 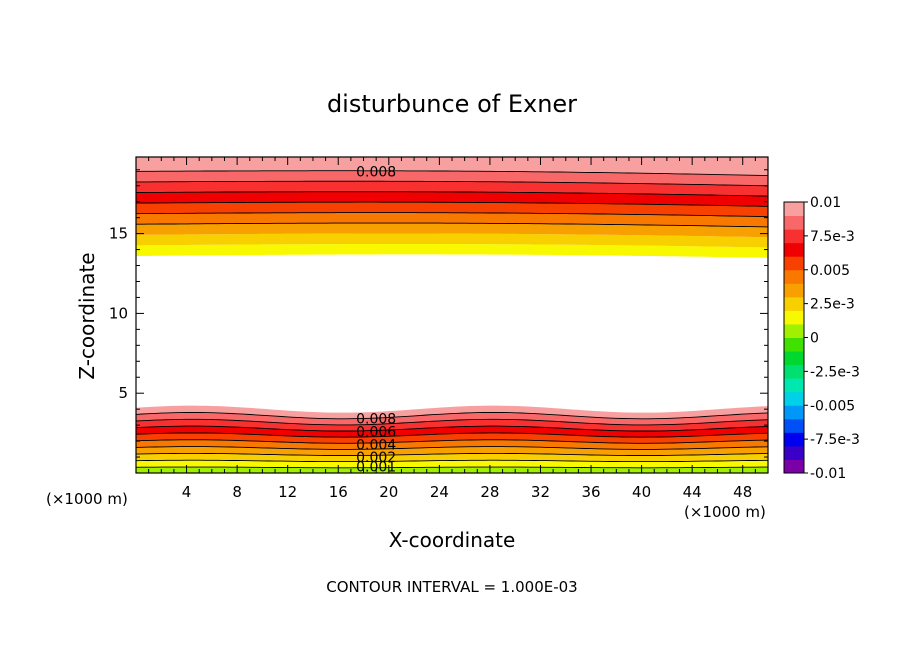 I want to click on colorbar-tick-label: 7.5e-3, so click(x=832, y=237).